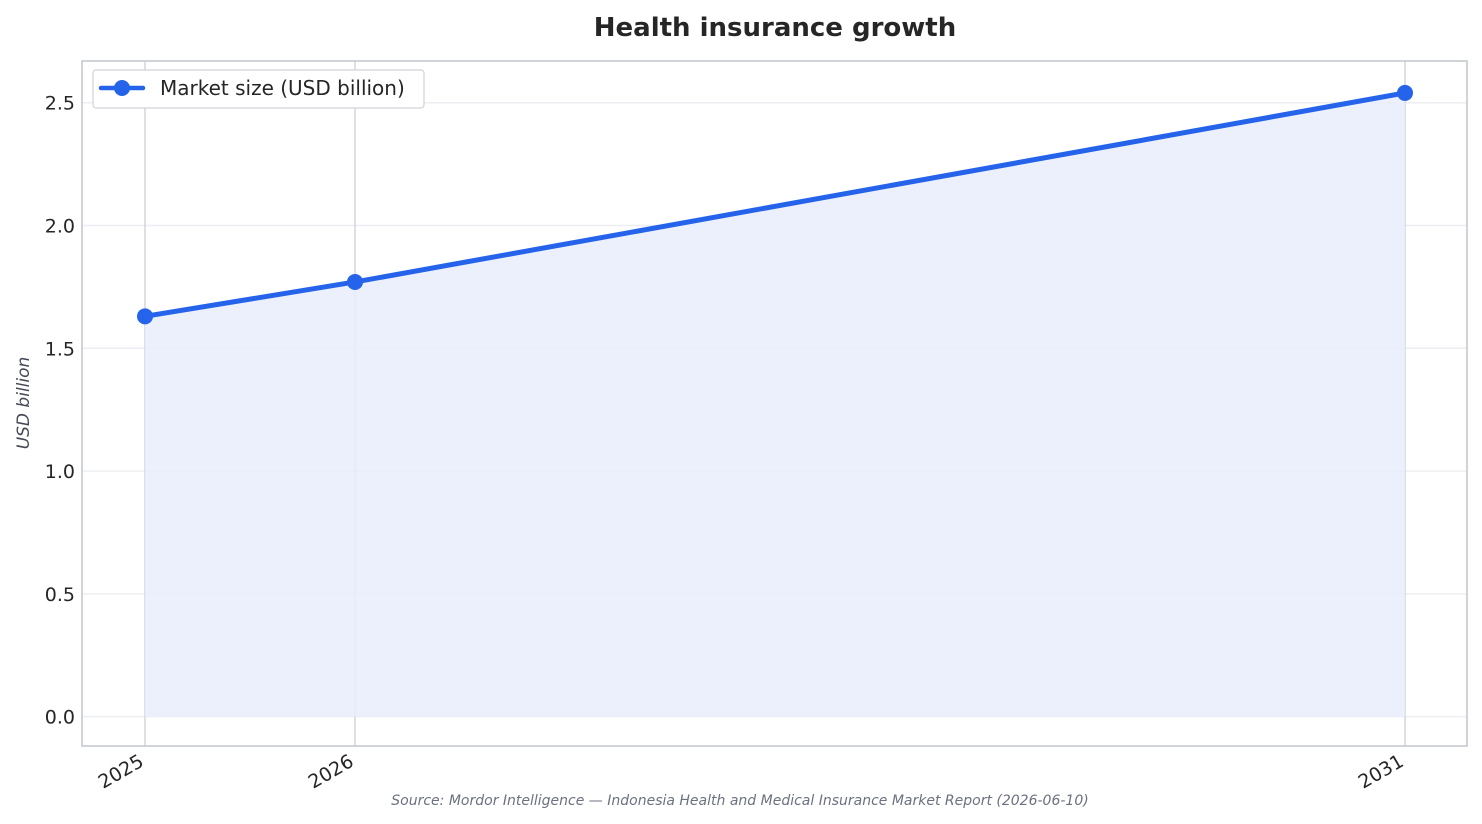  I want to click on y-tick-label: 0.0, so click(60, 718).